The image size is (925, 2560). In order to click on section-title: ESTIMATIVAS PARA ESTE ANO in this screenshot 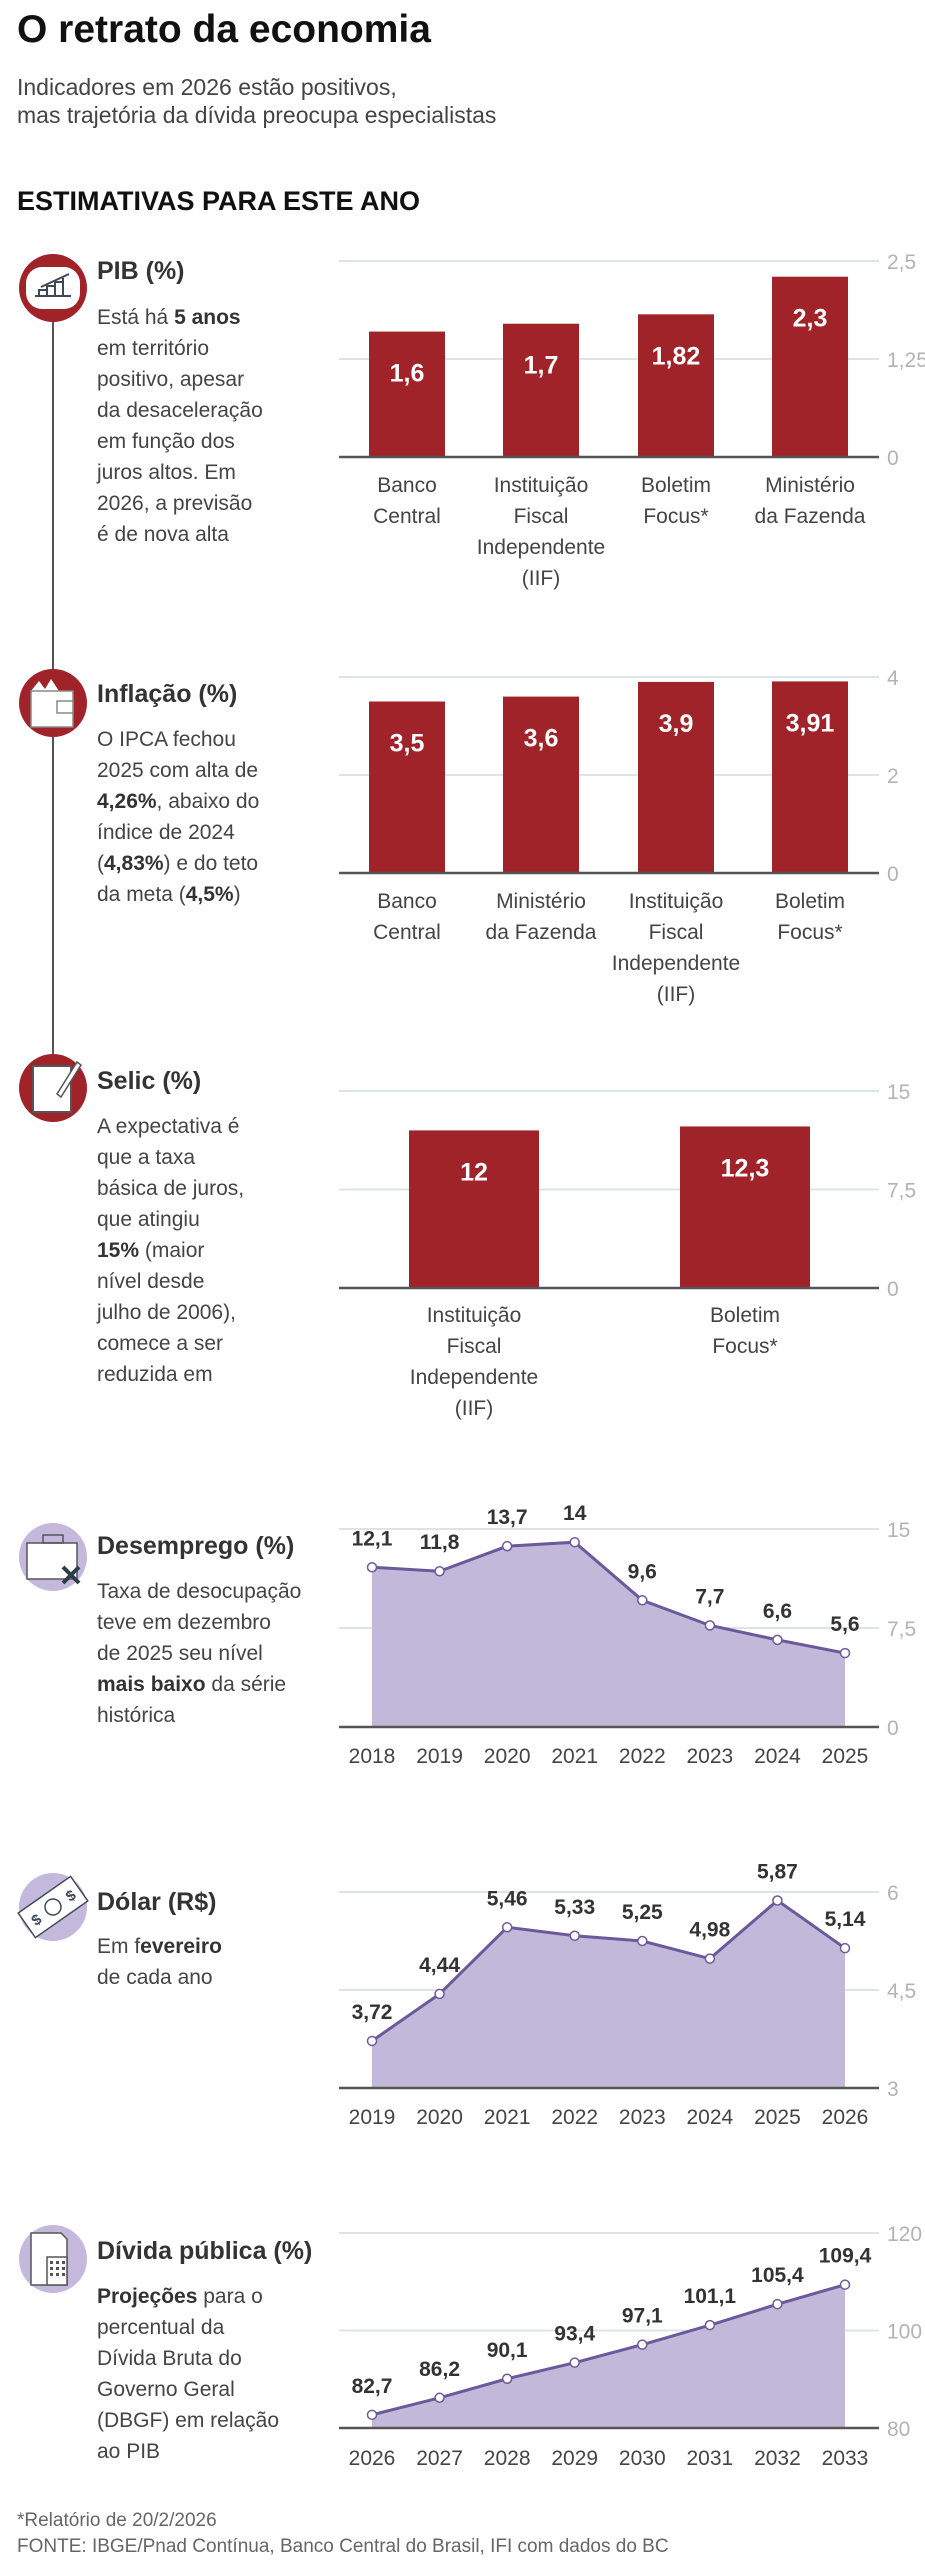, I will do `click(219, 201)`.